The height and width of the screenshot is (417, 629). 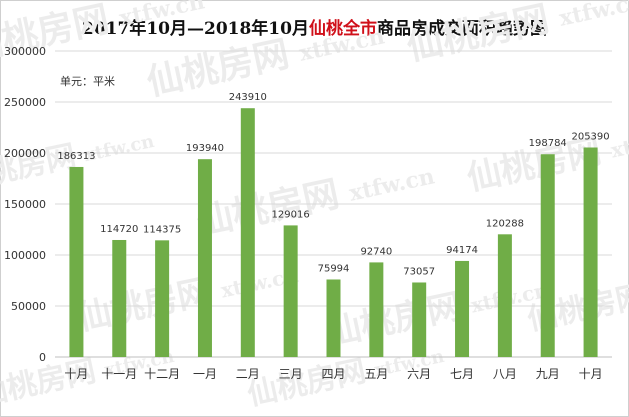 I want to click on x-tick-label: 八月, so click(x=505, y=374).